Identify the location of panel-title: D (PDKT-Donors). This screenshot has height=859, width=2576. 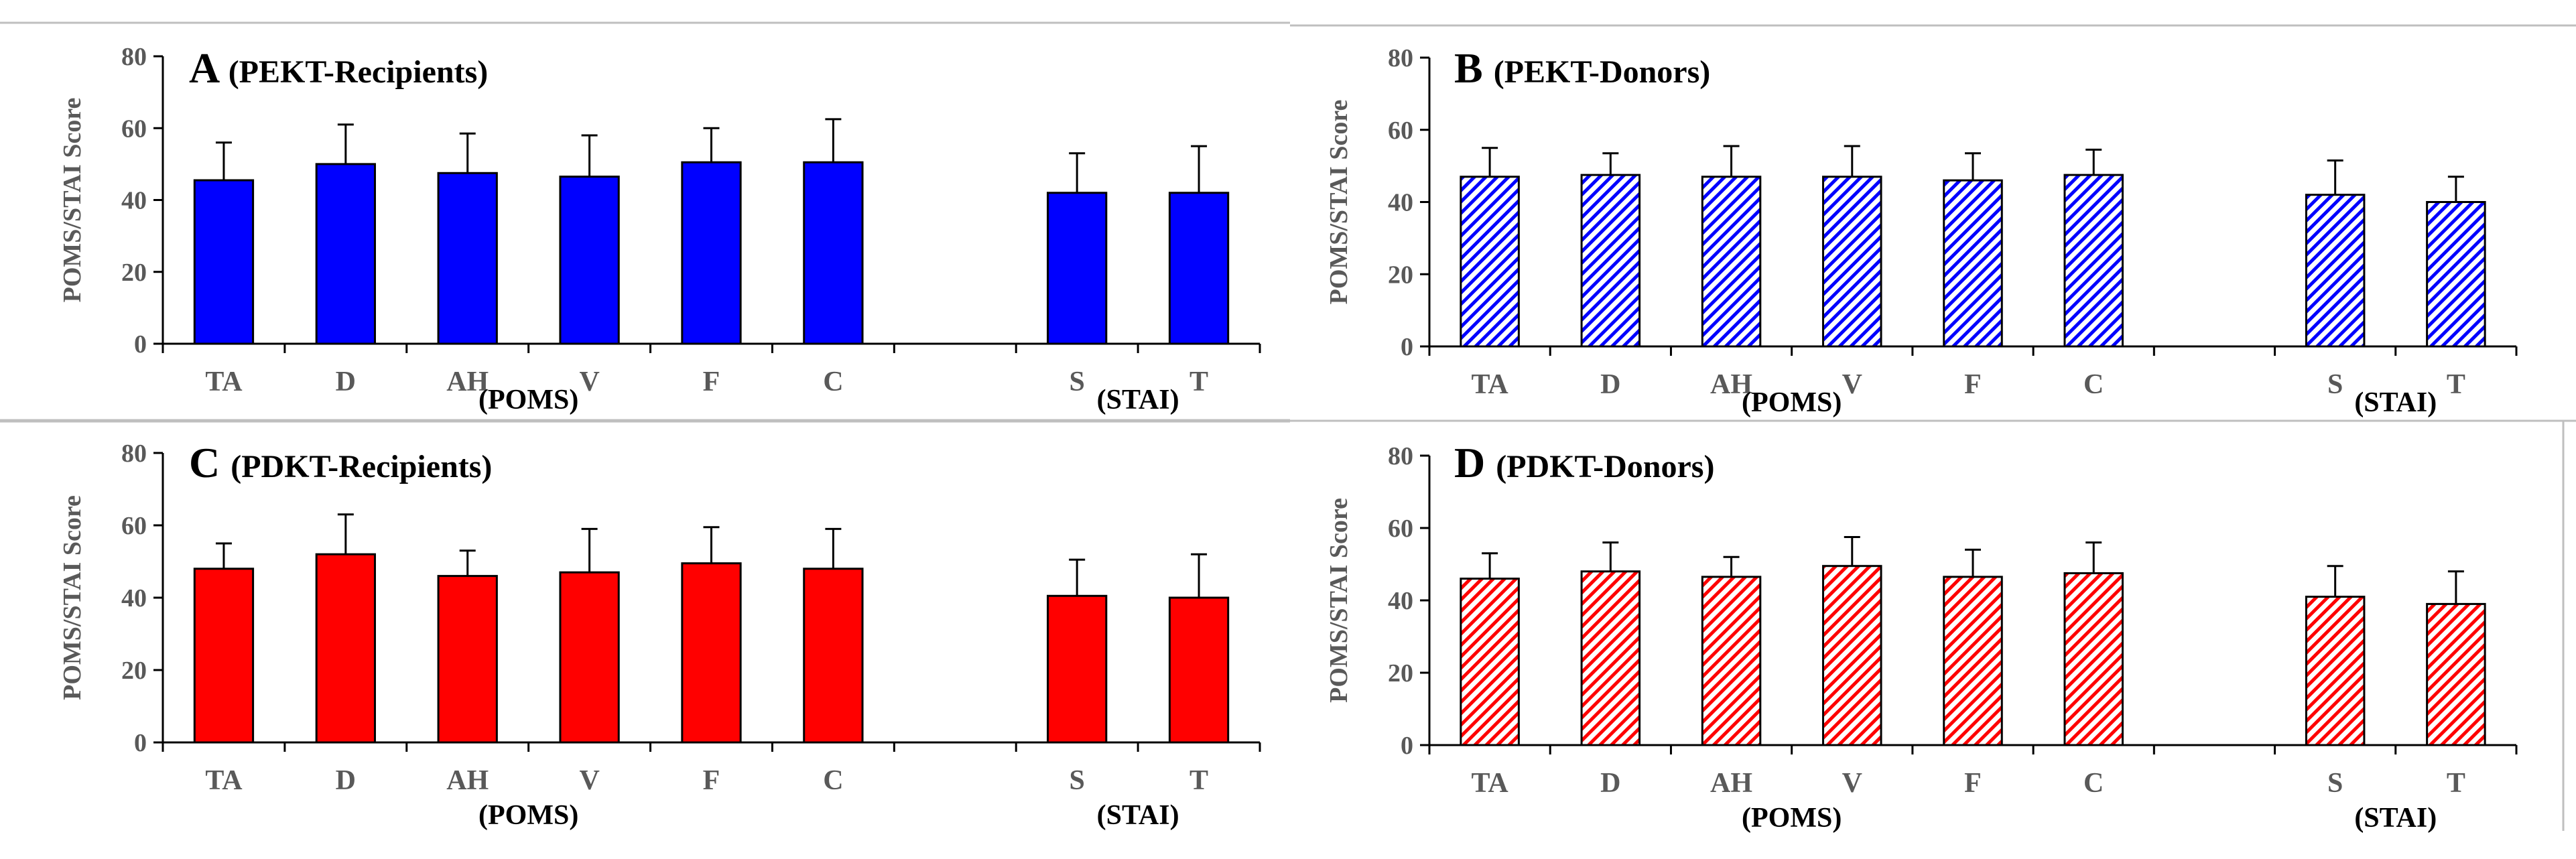
(1584, 462).